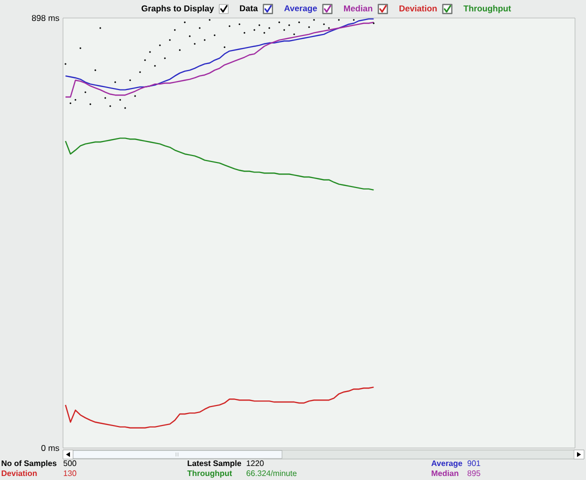  I want to click on y-tick-label: 0 ms, so click(50, 448).